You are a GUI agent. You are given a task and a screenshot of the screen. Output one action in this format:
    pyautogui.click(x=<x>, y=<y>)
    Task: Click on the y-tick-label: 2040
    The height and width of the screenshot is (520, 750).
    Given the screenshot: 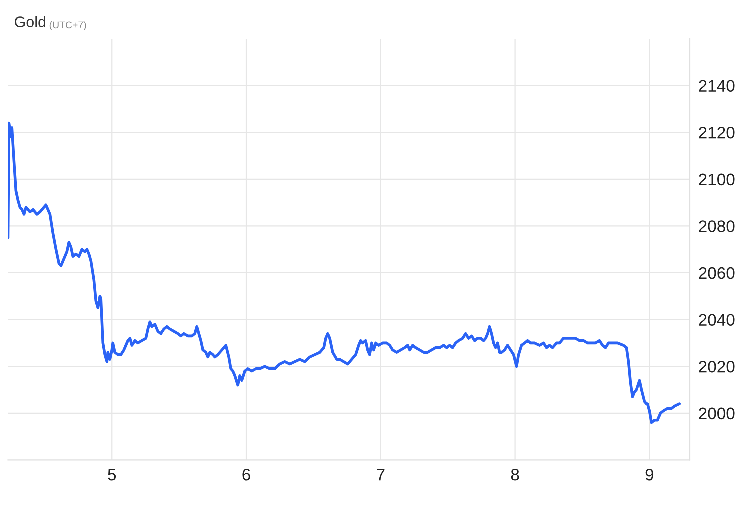 What is the action you would take?
    pyautogui.click(x=717, y=320)
    